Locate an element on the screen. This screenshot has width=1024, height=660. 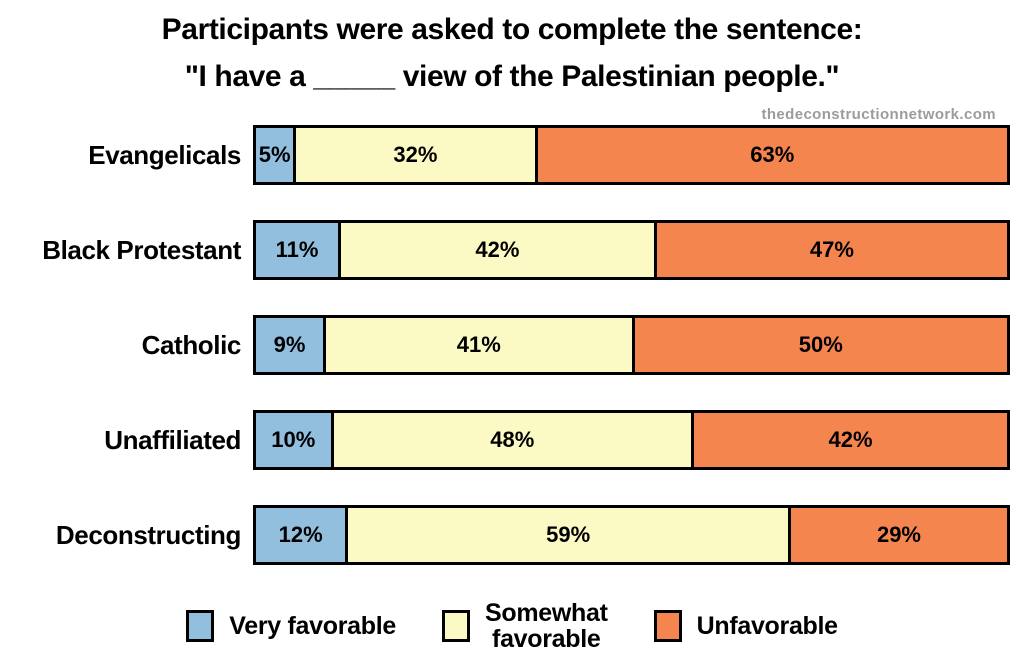
watermark-text: thedeconstructionnetwork.com is located at coordinates (878, 114).